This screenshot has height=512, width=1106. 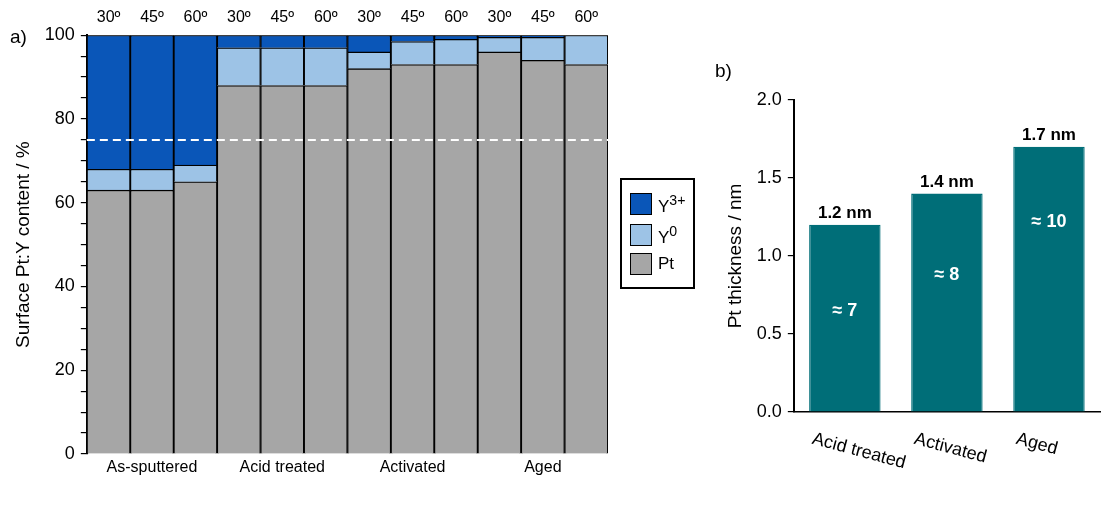 What do you see at coordinates (769, 410) in the screenshot?
I see `y-tick-label: 0.0` at bounding box center [769, 410].